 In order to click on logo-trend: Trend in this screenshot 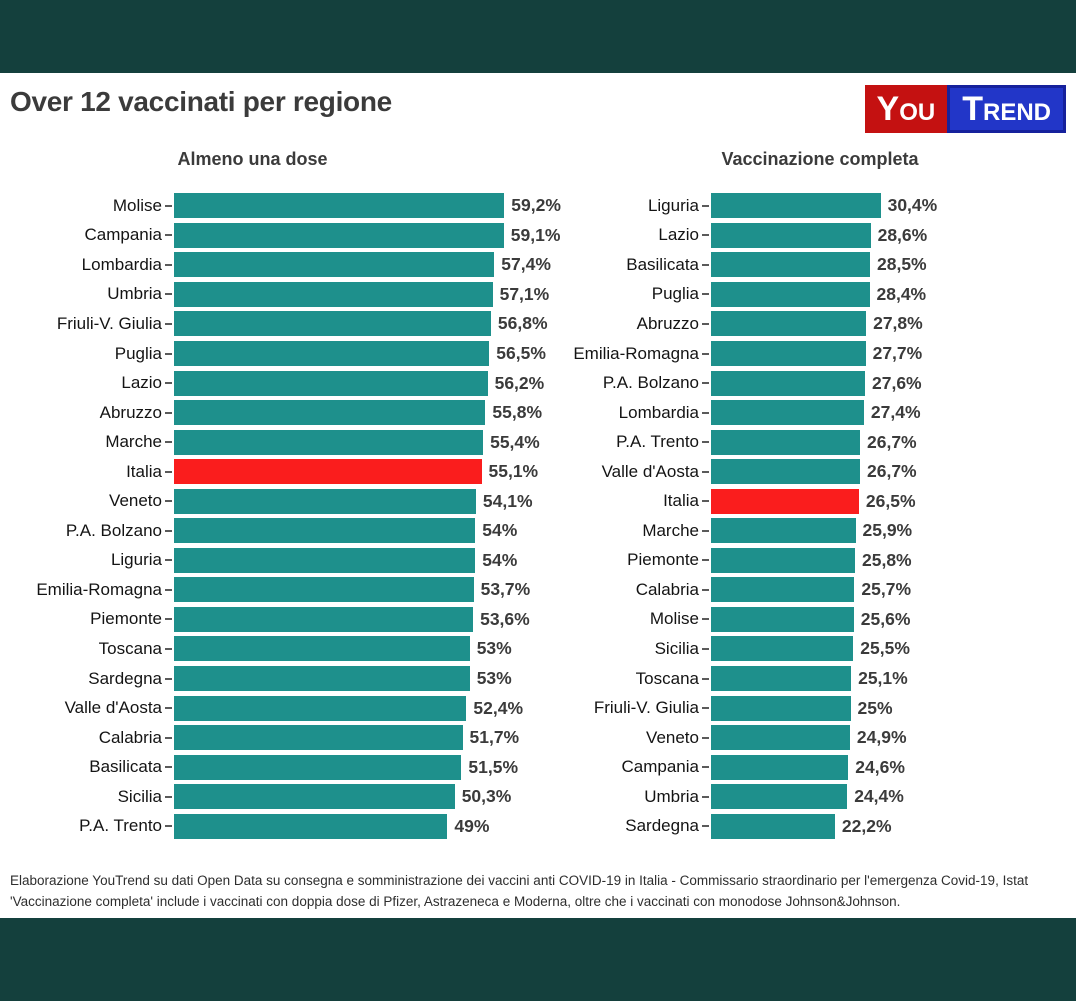, I will do `click(1006, 109)`.